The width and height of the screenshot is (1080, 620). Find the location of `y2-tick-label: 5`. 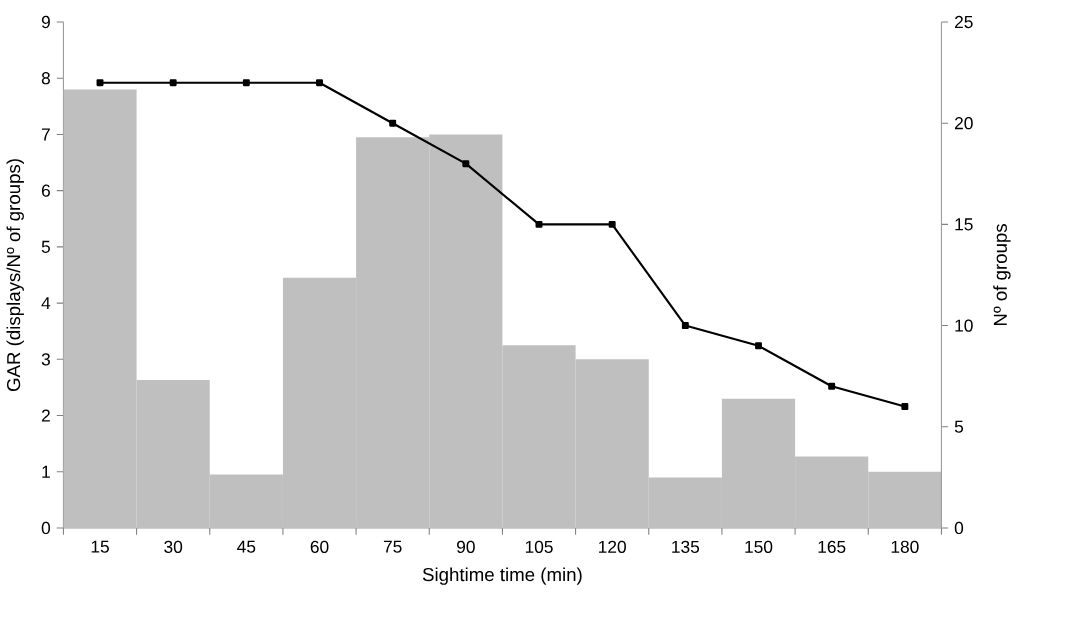

y2-tick-label: 5 is located at coordinates (959, 426).